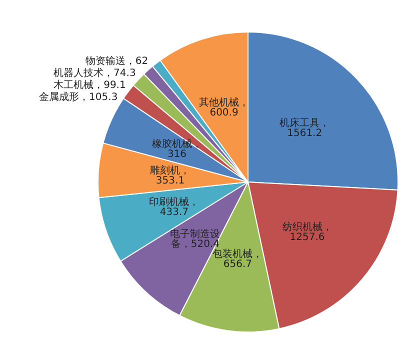  What do you see at coordinates (116, 61) in the screenshot?
I see `slice-label: 物资输送，62` at bounding box center [116, 61].